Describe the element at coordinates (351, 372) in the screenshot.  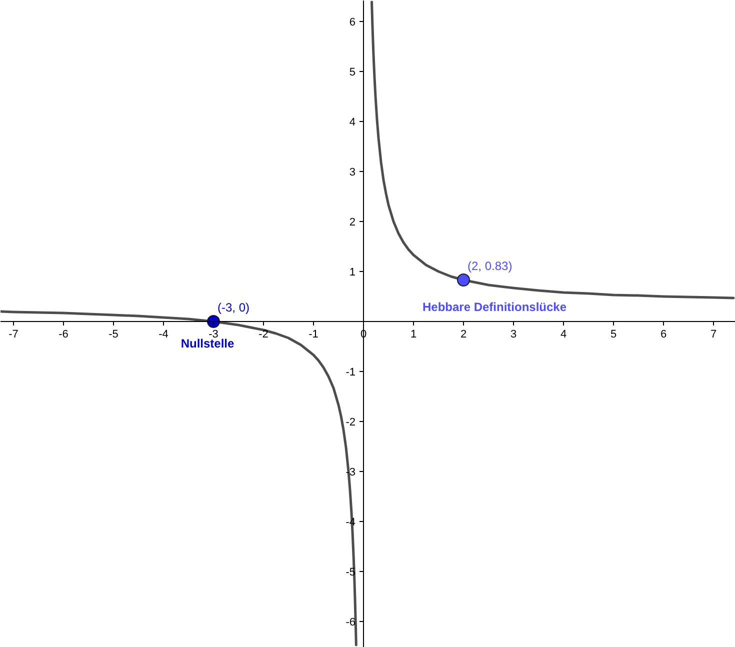
I see `y-tick-label: -1` at that location.